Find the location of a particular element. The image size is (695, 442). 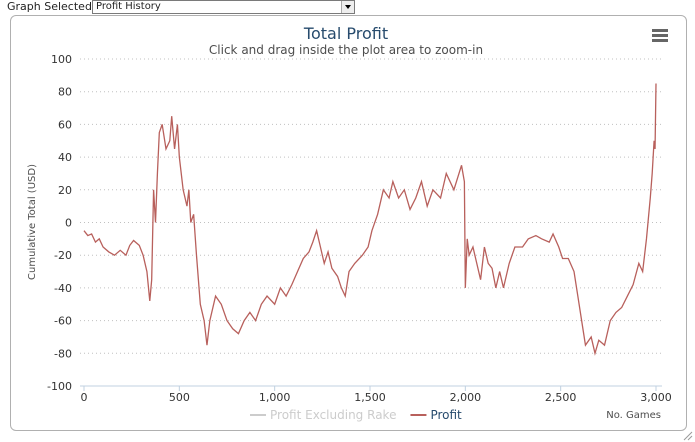

legend-label: Profit Excluding Rake is located at coordinates (333, 415).